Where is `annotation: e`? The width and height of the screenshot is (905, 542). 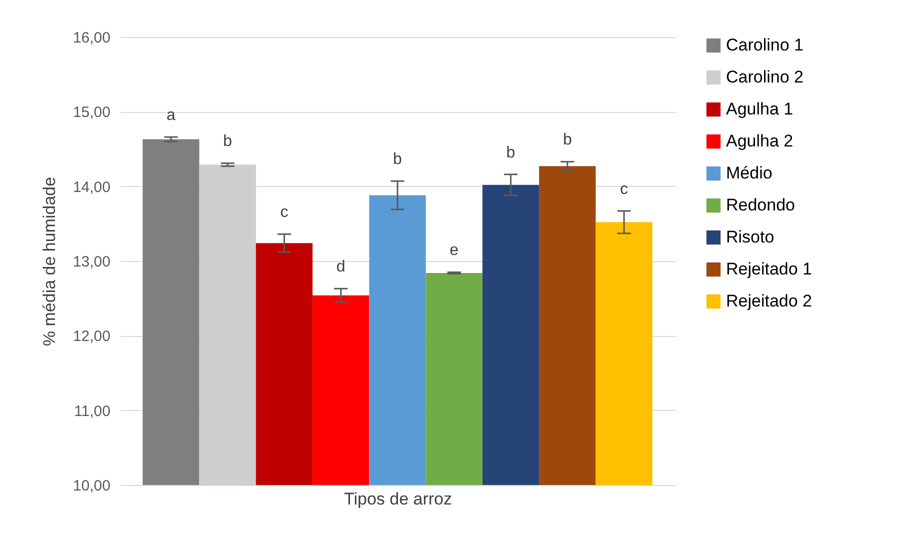
annotation: e is located at coordinates (454, 251).